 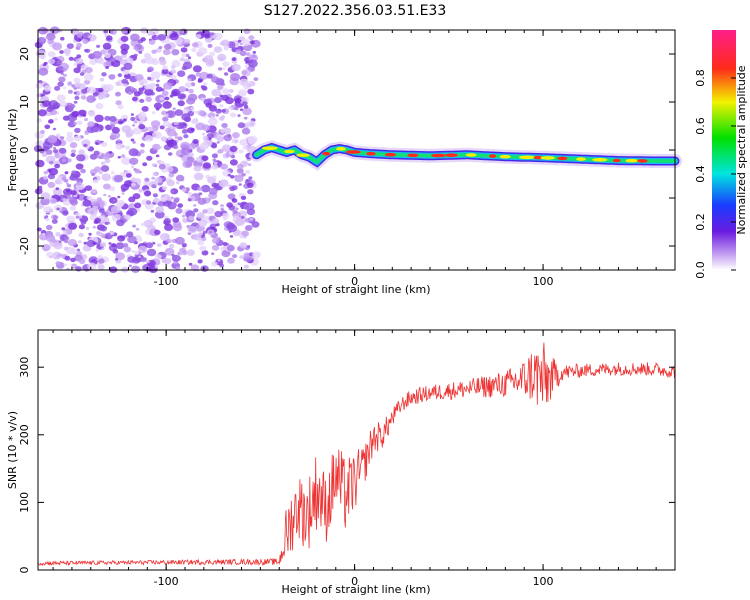 What do you see at coordinates (700, 78) in the screenshot?
I see `colorbar-tick-label: 0.8` at bounding box center [700, 78].